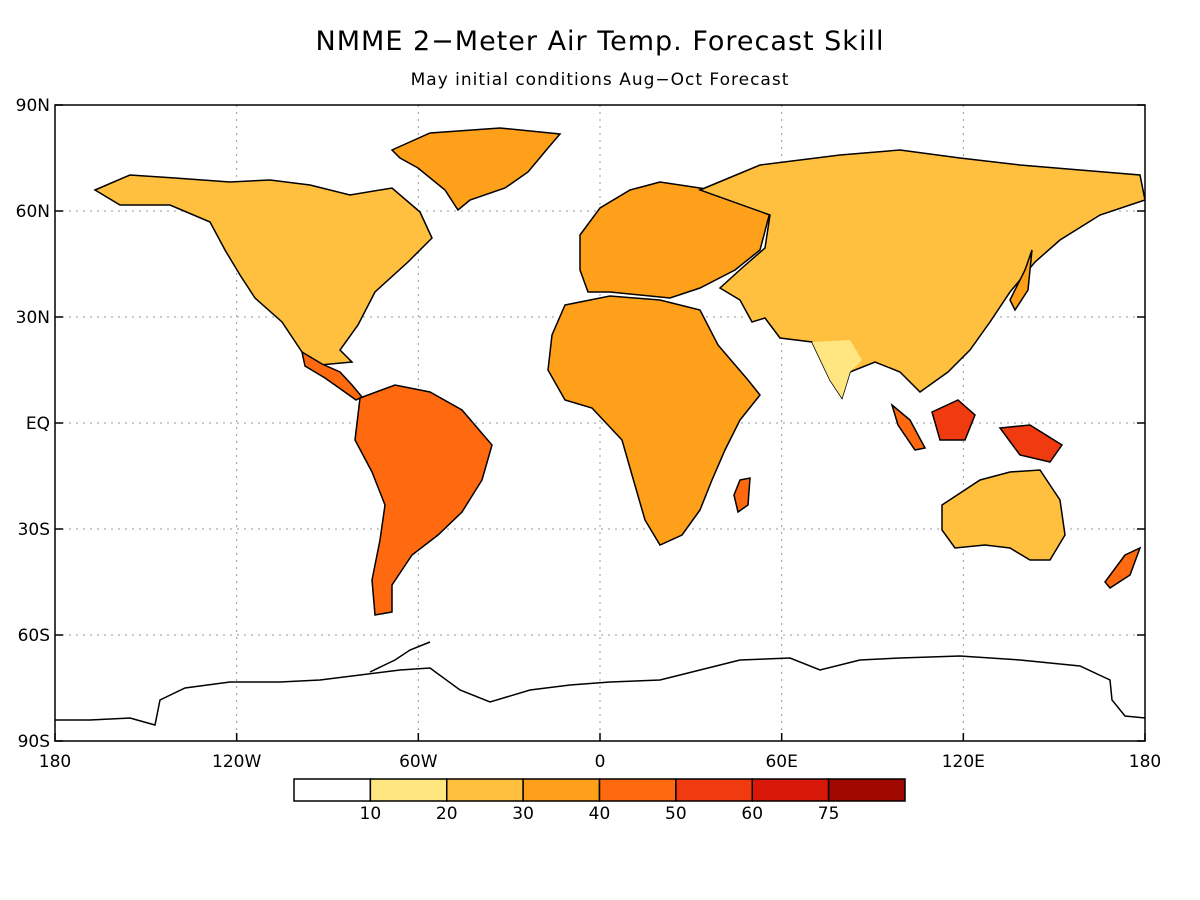  Describe the element at coordinates (447, 814) in the screenshot. I see `colorbar-label: 20` at that location.